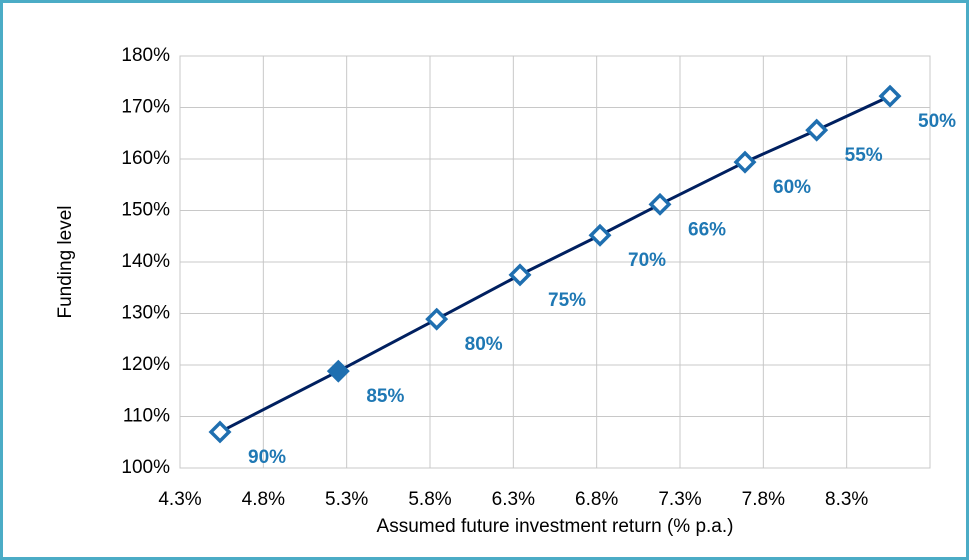 The width and height of the screenshot is (969, 560). What do you see at coordinates (864, 155) in the screenshot?
I see `point-label: 55%` at bounding box center [864, 155].